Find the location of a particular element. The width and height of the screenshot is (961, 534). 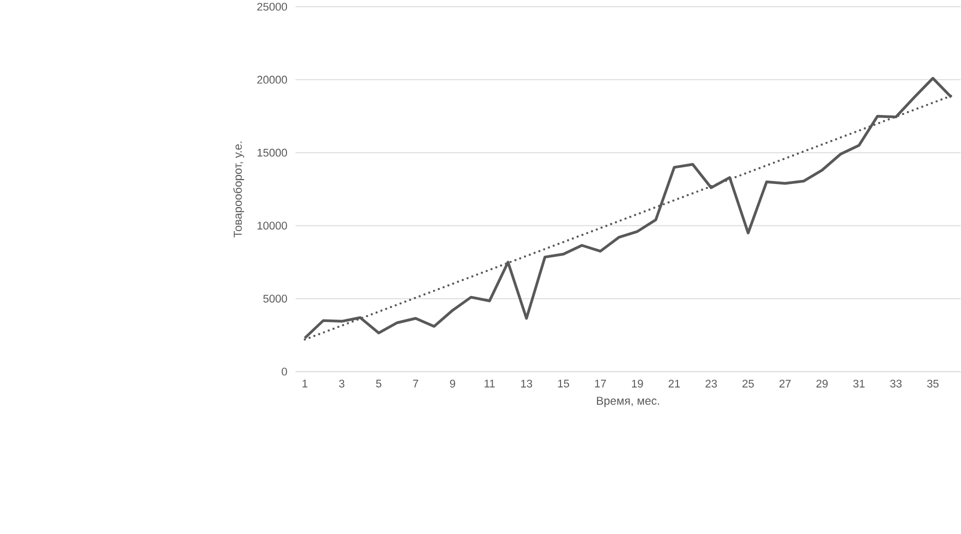

y-axis-title: Товарооборот, у.е. is located at coordinates (238, 190).